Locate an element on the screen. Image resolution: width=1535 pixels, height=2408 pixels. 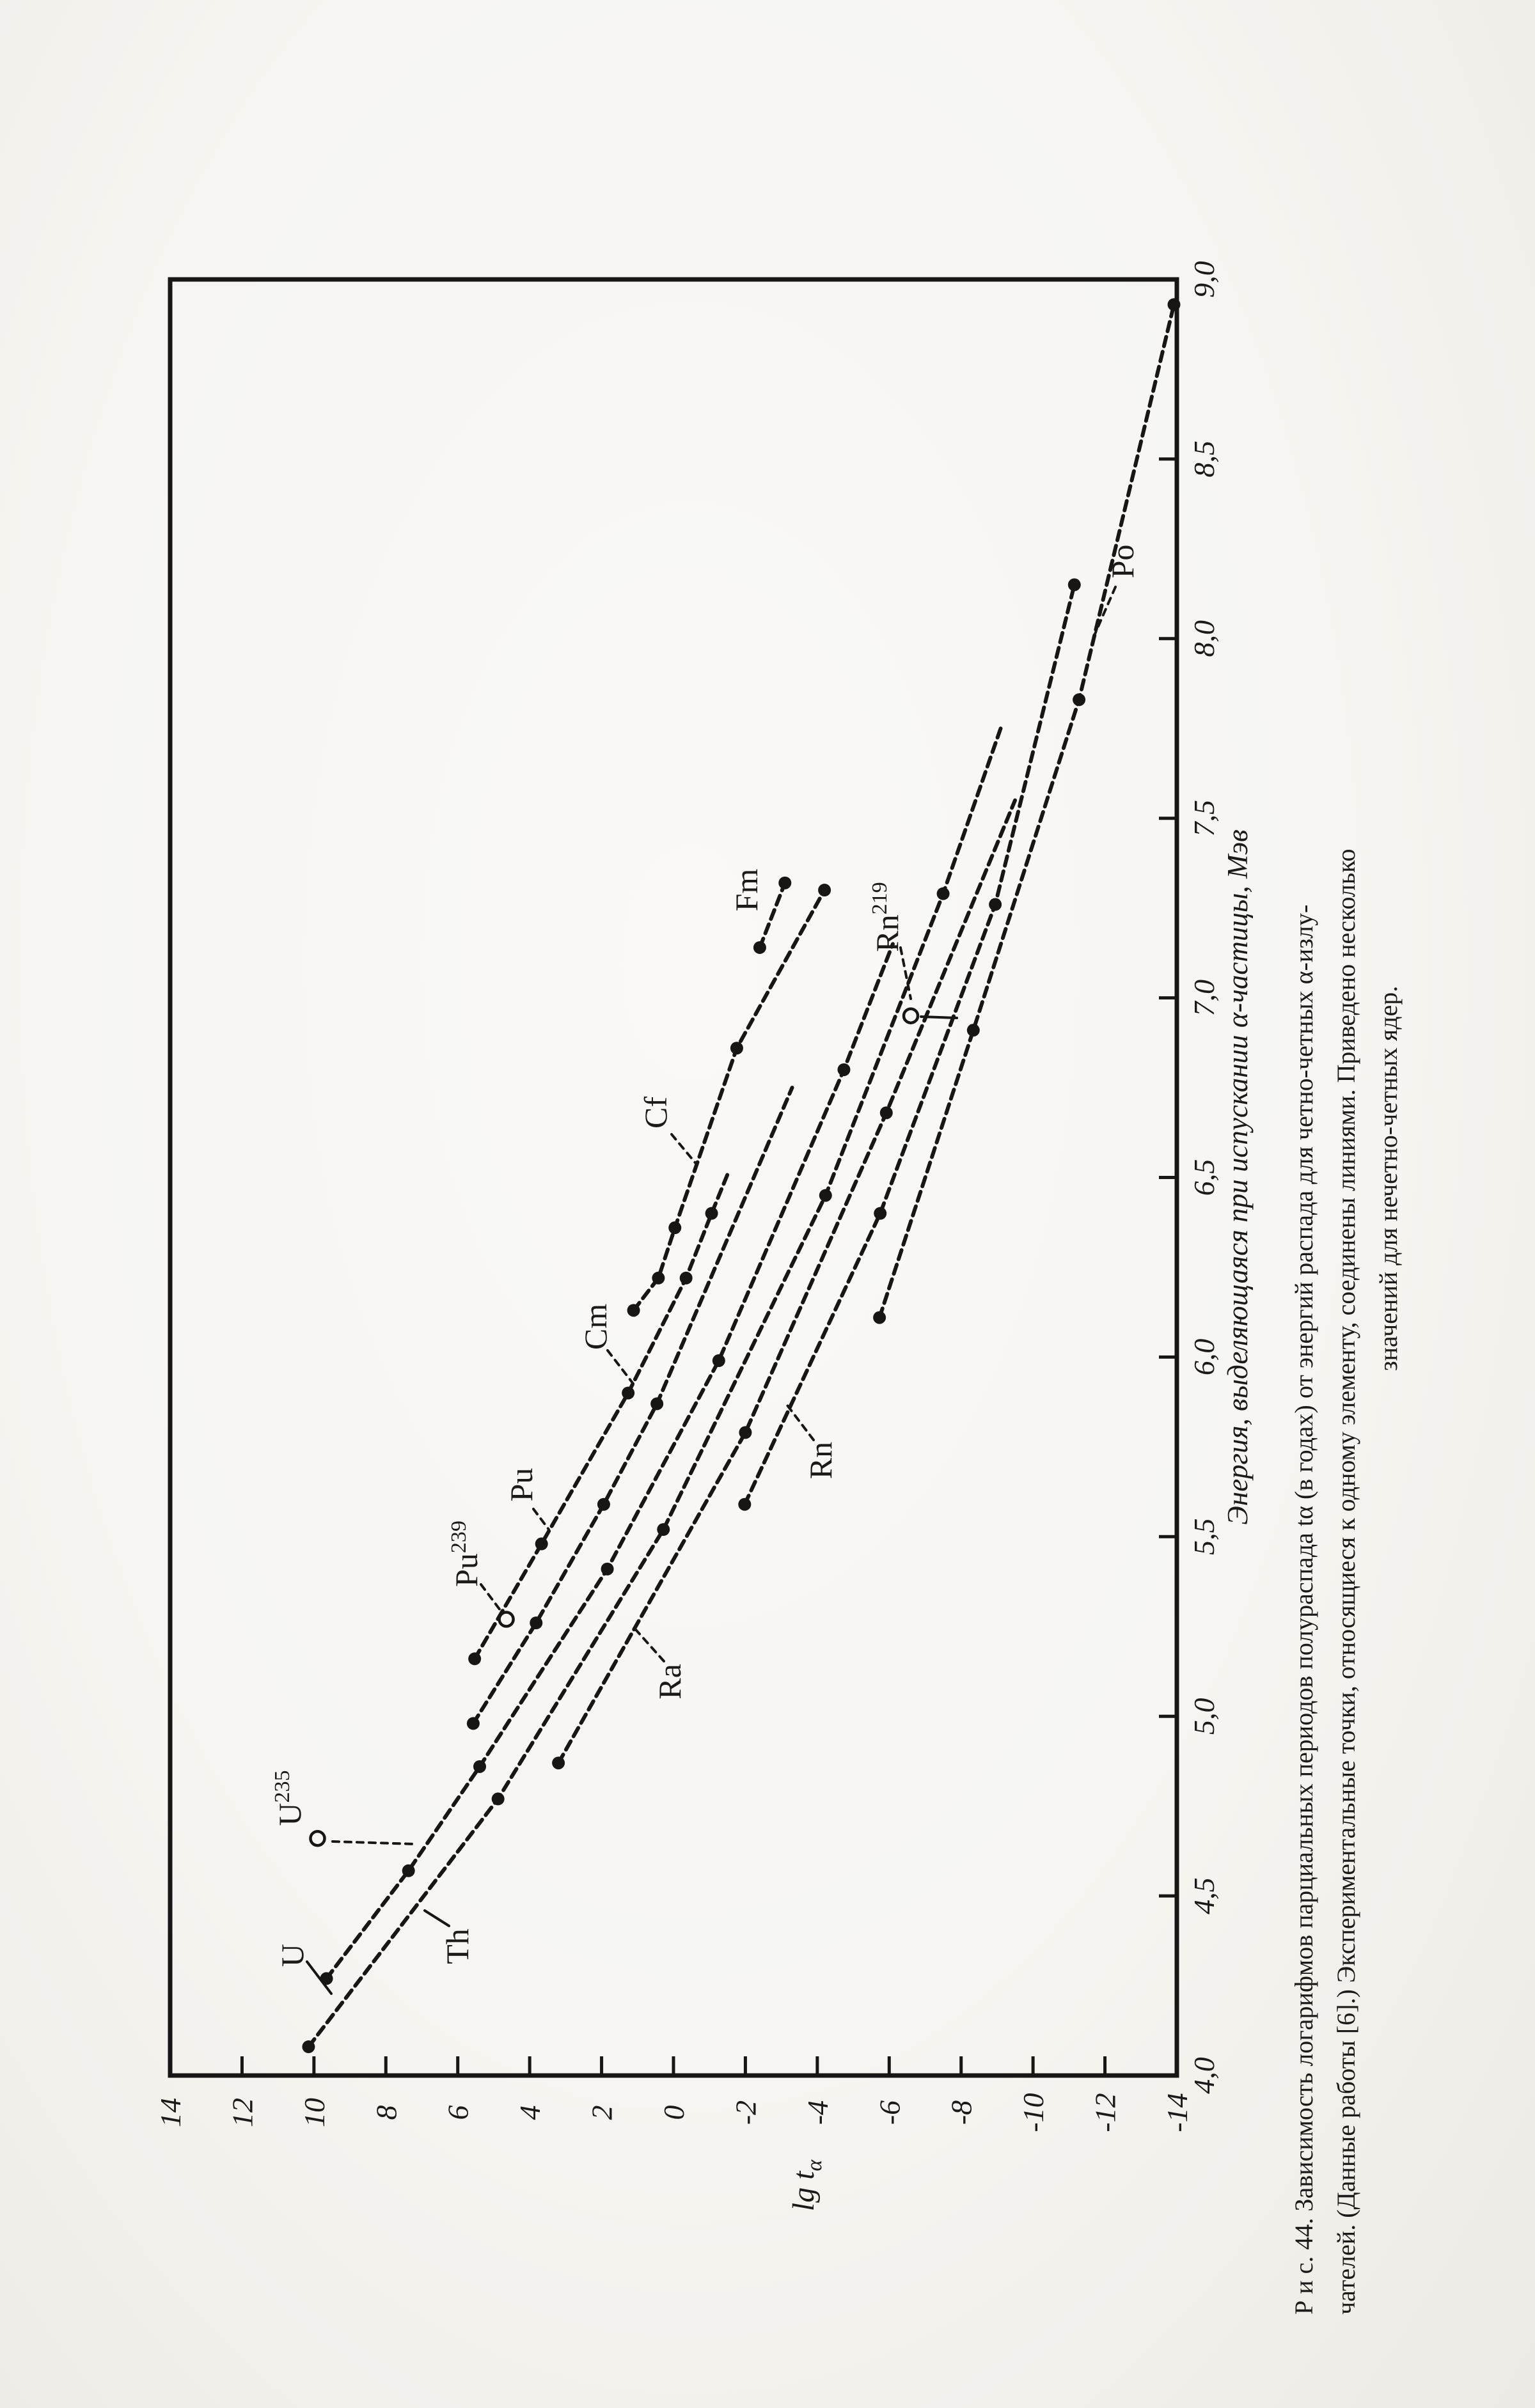
leader-Rn is located at coordinates (799, 1421).